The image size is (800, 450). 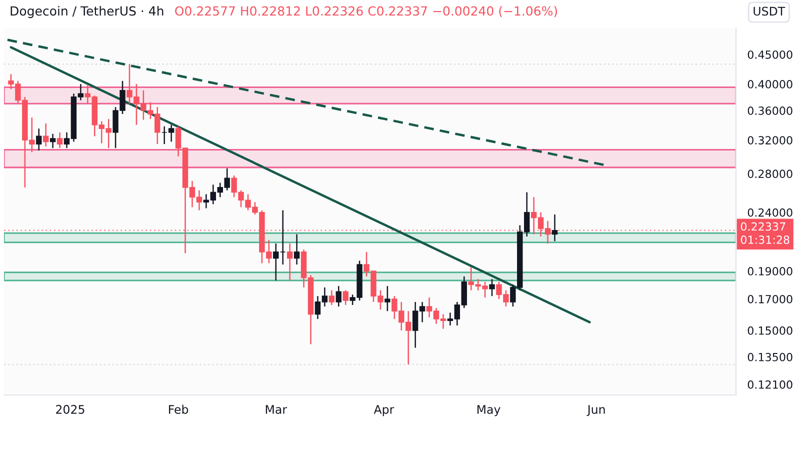 I want to click on y-tick-label: 0.17000, so click(x=770, y=299).